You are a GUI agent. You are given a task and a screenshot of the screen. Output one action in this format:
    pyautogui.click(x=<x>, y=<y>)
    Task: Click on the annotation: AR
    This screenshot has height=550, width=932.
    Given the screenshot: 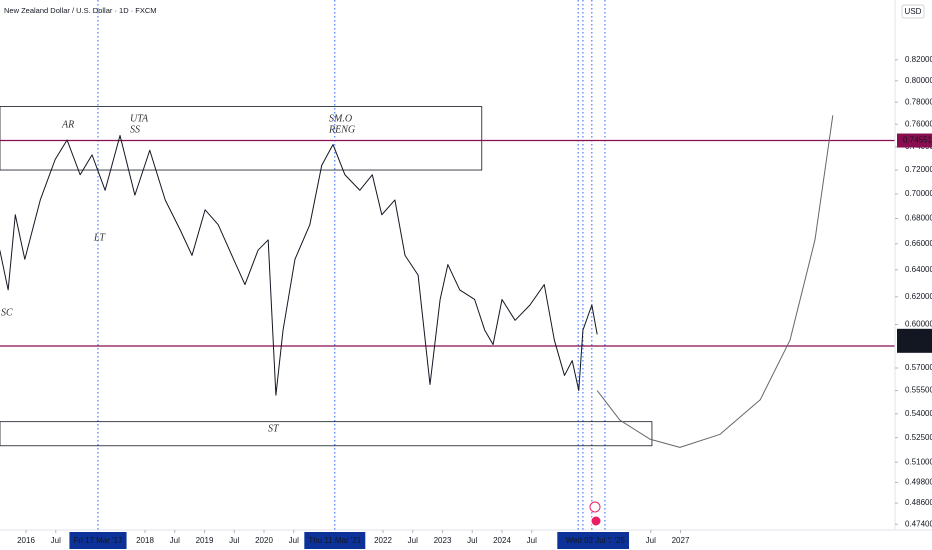 What is the action you would take?
    pyautogui.click(x=67, y=124)
    